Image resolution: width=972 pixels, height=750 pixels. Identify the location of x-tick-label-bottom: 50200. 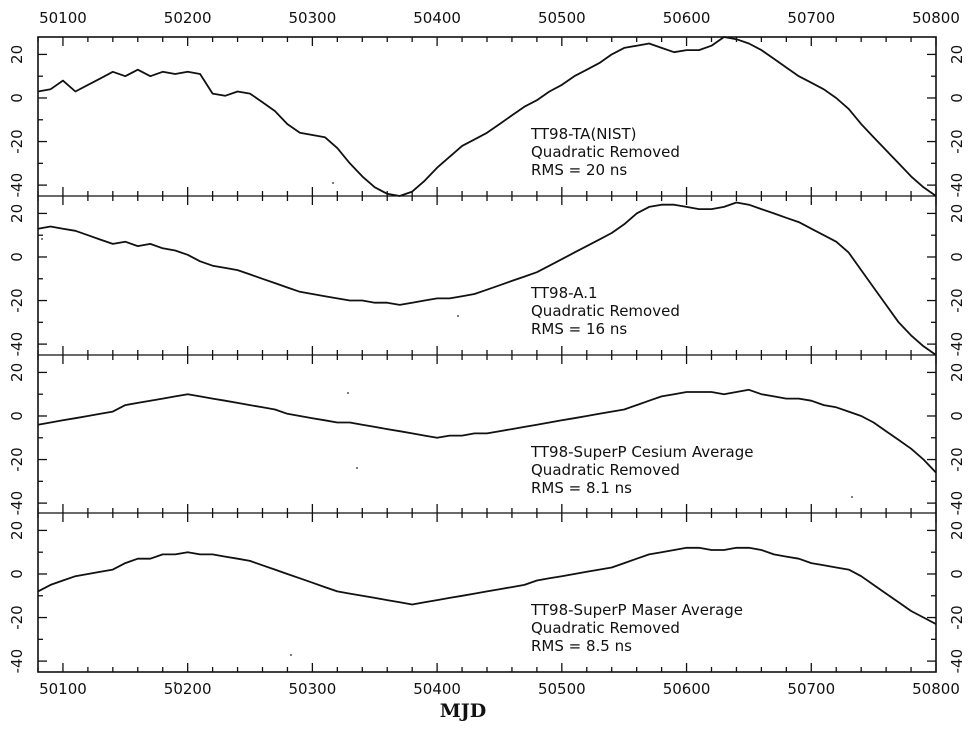
(188, 689).